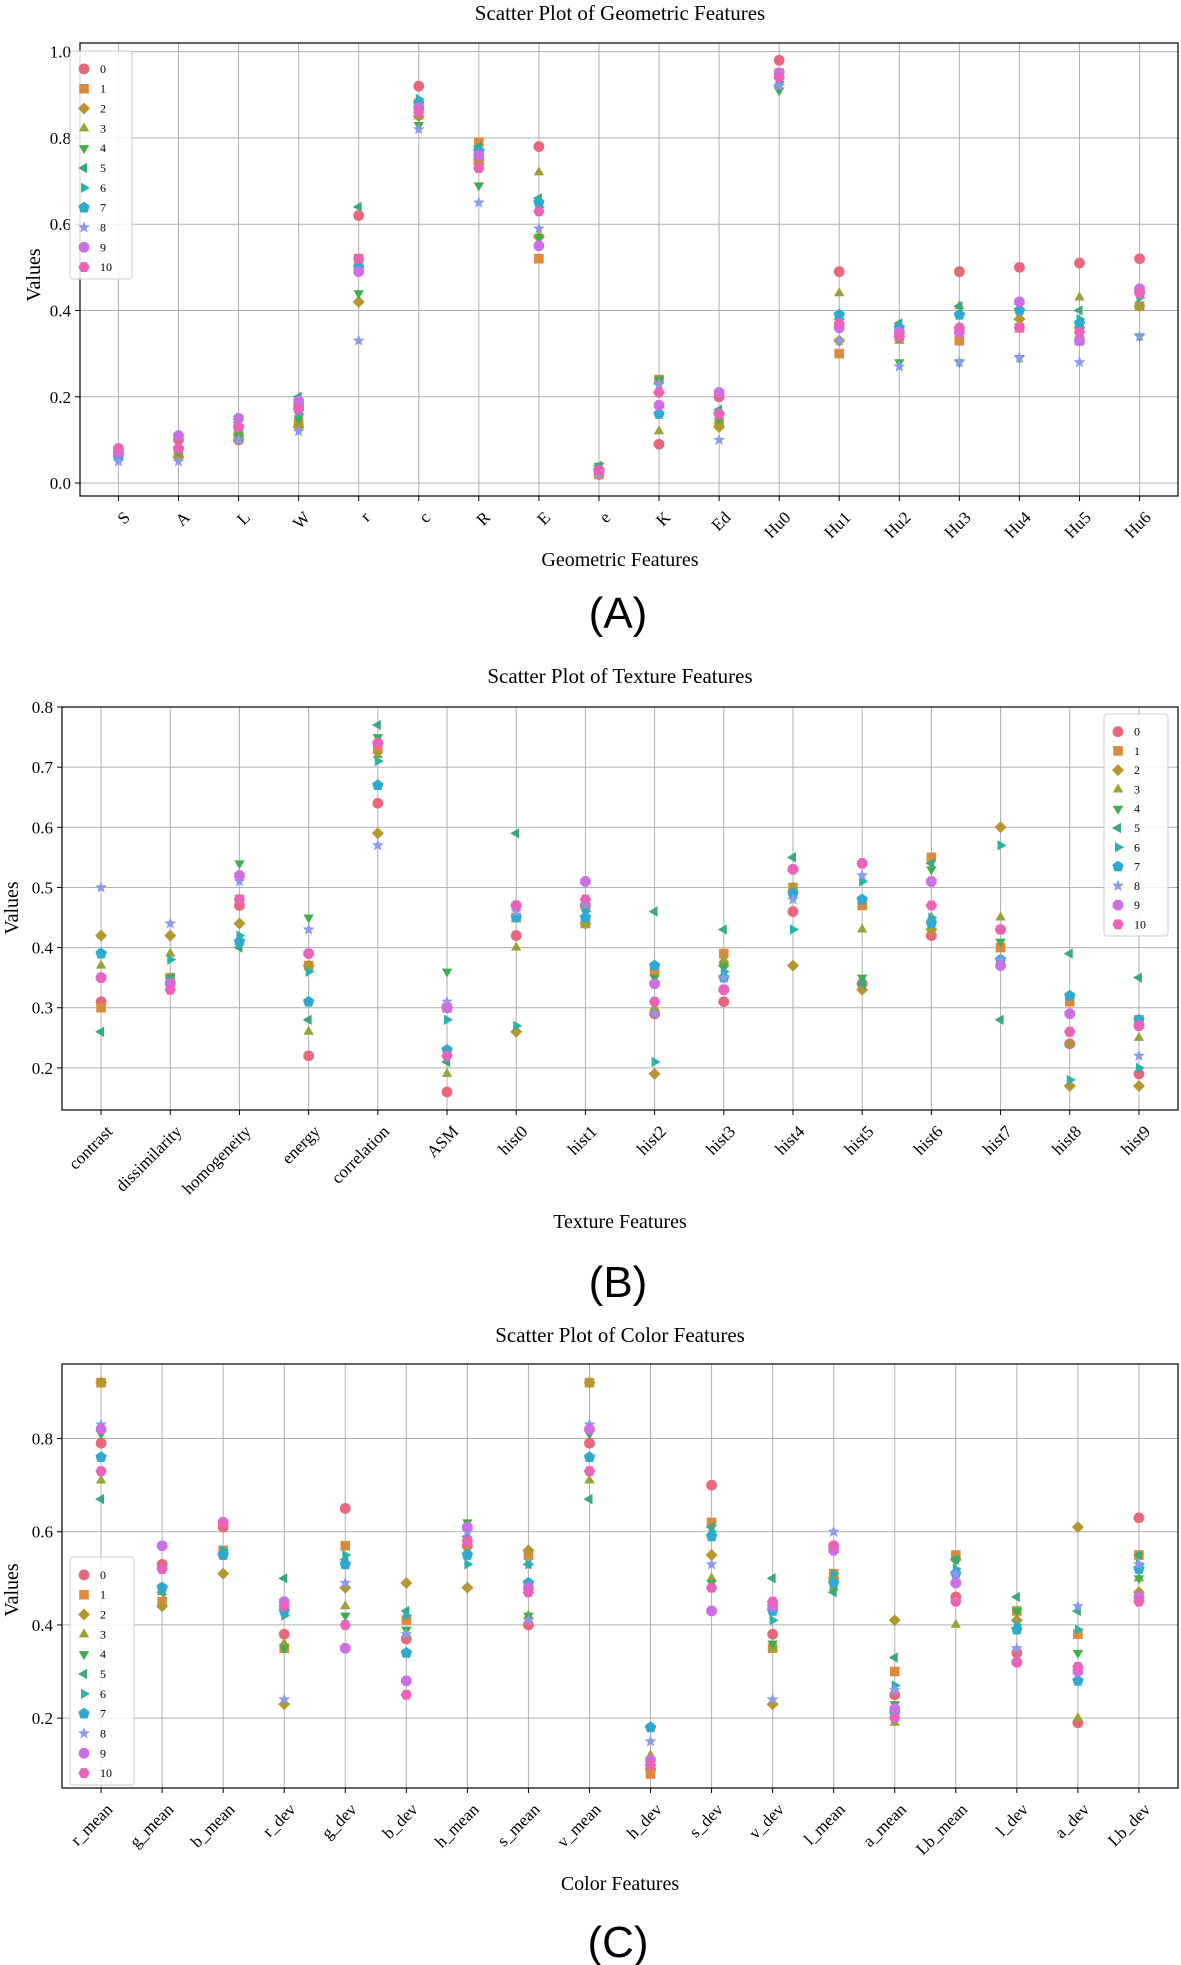  I want to click on x-tick-label: S, so click(124, 518).